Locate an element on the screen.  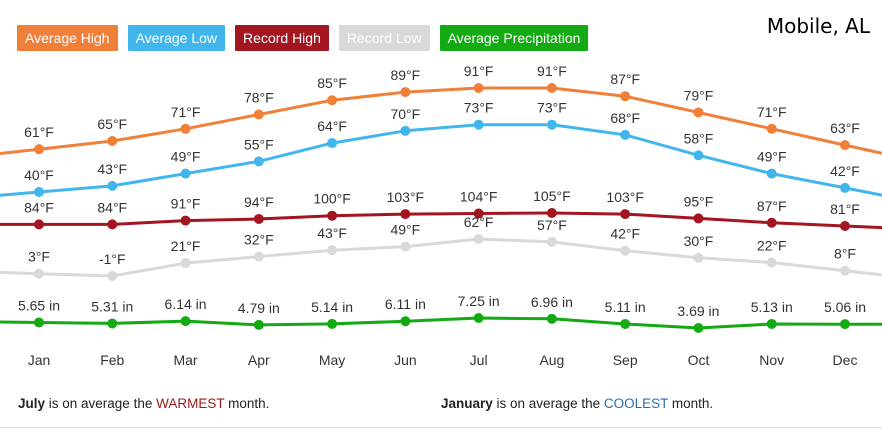
average-high-data-label: 91°F is located at coordinates (552, 71).